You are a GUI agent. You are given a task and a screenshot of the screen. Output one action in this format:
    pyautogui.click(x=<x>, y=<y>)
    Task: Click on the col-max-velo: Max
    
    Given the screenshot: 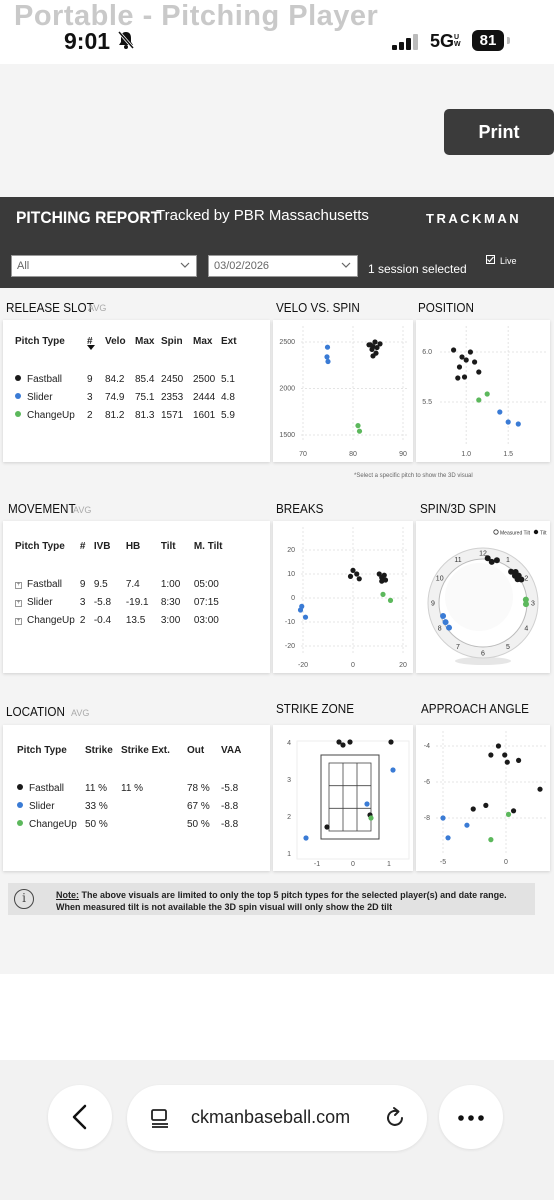 What is the action you would take?
    pyautogui.click(x=145, y=341)
    